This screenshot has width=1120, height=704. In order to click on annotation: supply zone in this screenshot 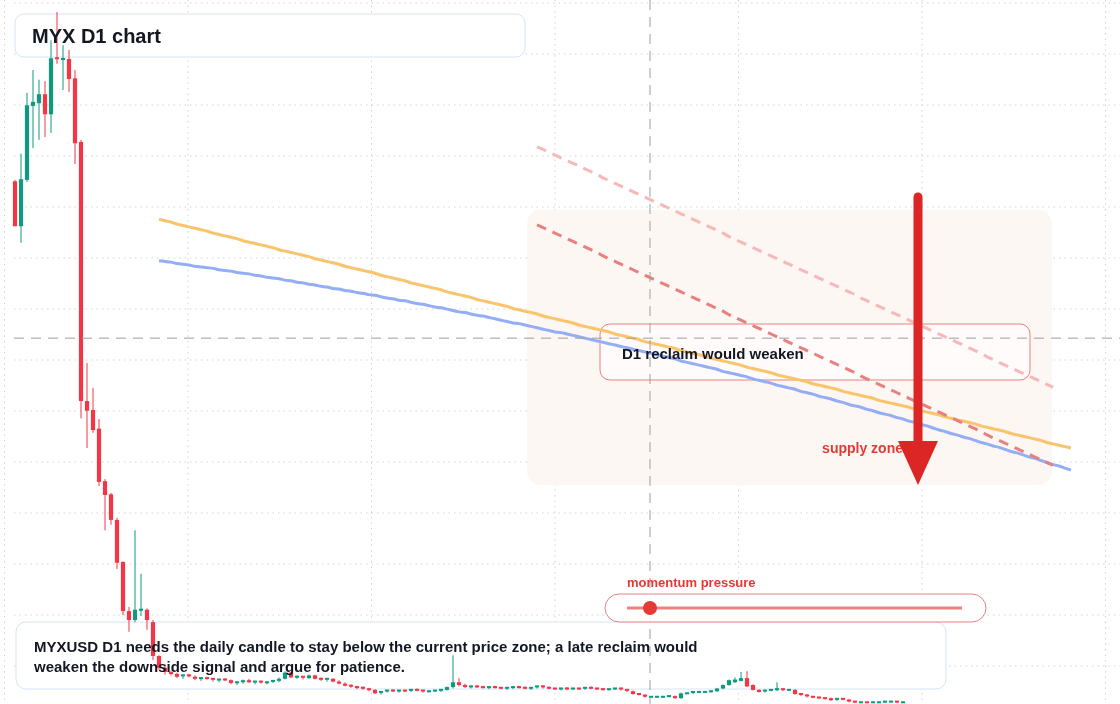, I will do `click(863, 448)`.